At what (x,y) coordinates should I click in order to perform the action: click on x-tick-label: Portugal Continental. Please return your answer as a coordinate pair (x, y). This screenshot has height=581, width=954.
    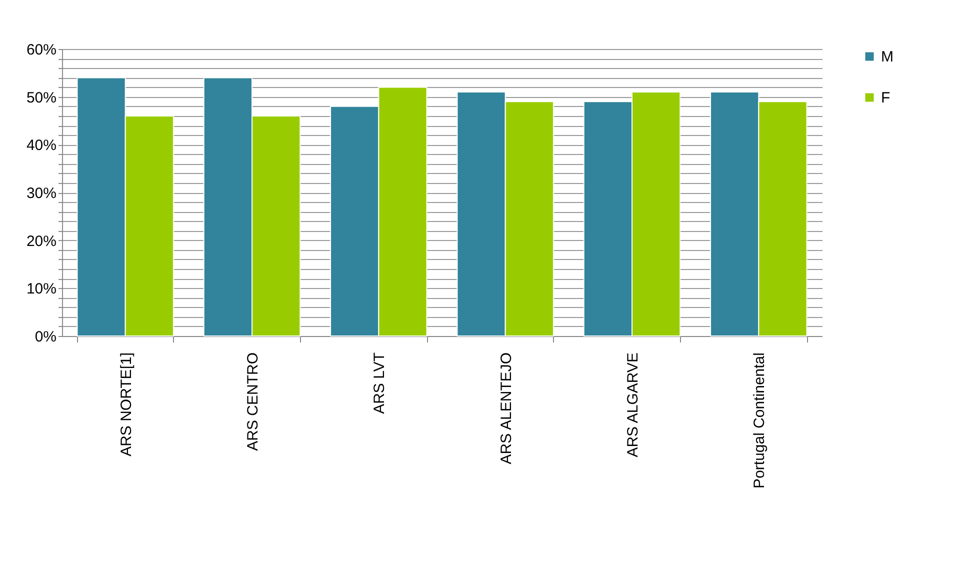
    Looking at the image, I should click on (759, 420).